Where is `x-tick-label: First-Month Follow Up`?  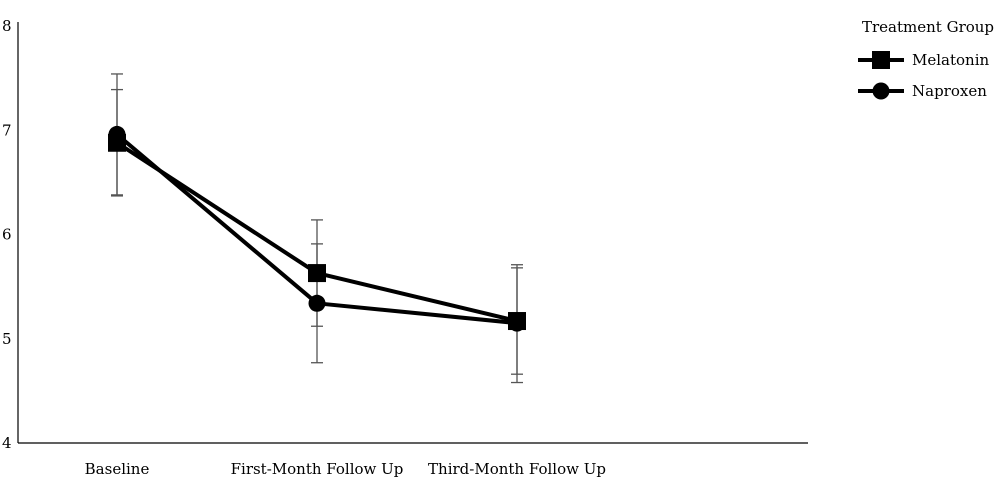
x-tick-label: First-Month Follow Up is located at coordinates (317, 469).